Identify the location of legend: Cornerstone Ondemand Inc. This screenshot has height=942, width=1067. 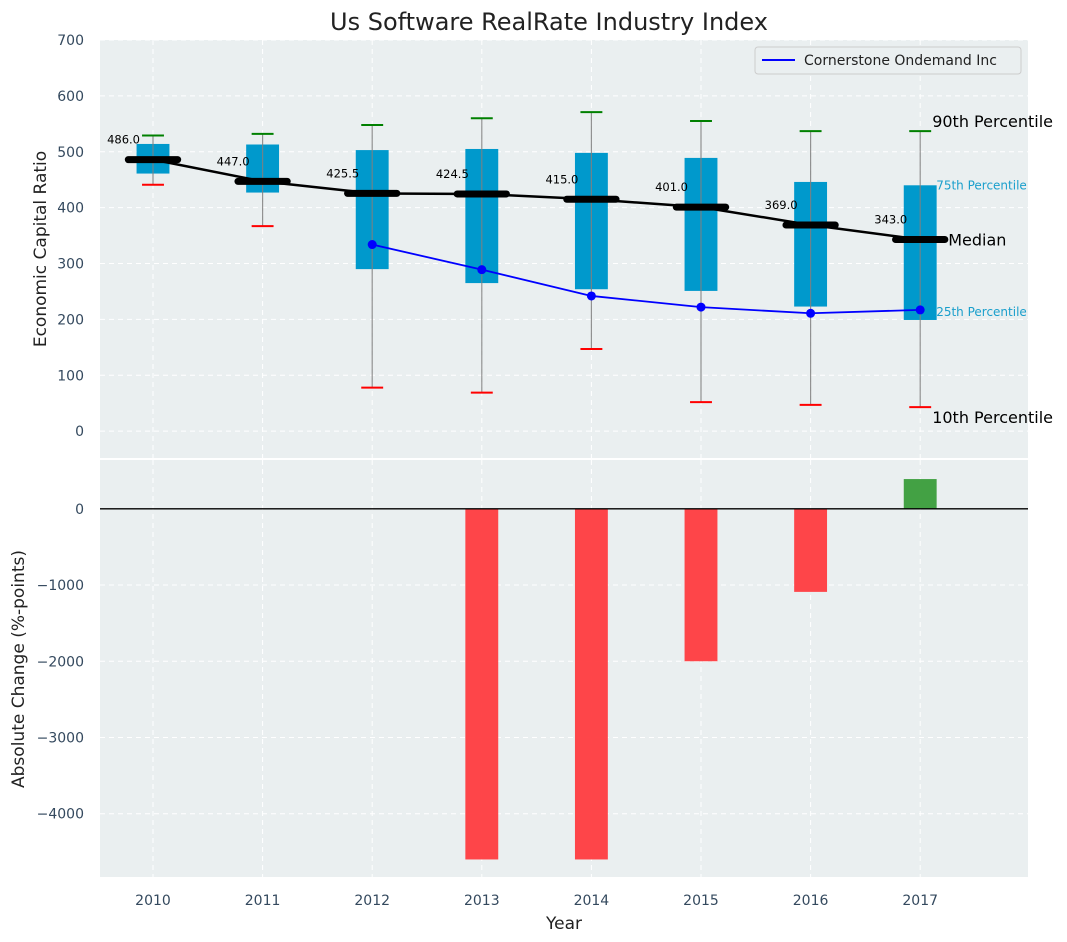
(888, 60).